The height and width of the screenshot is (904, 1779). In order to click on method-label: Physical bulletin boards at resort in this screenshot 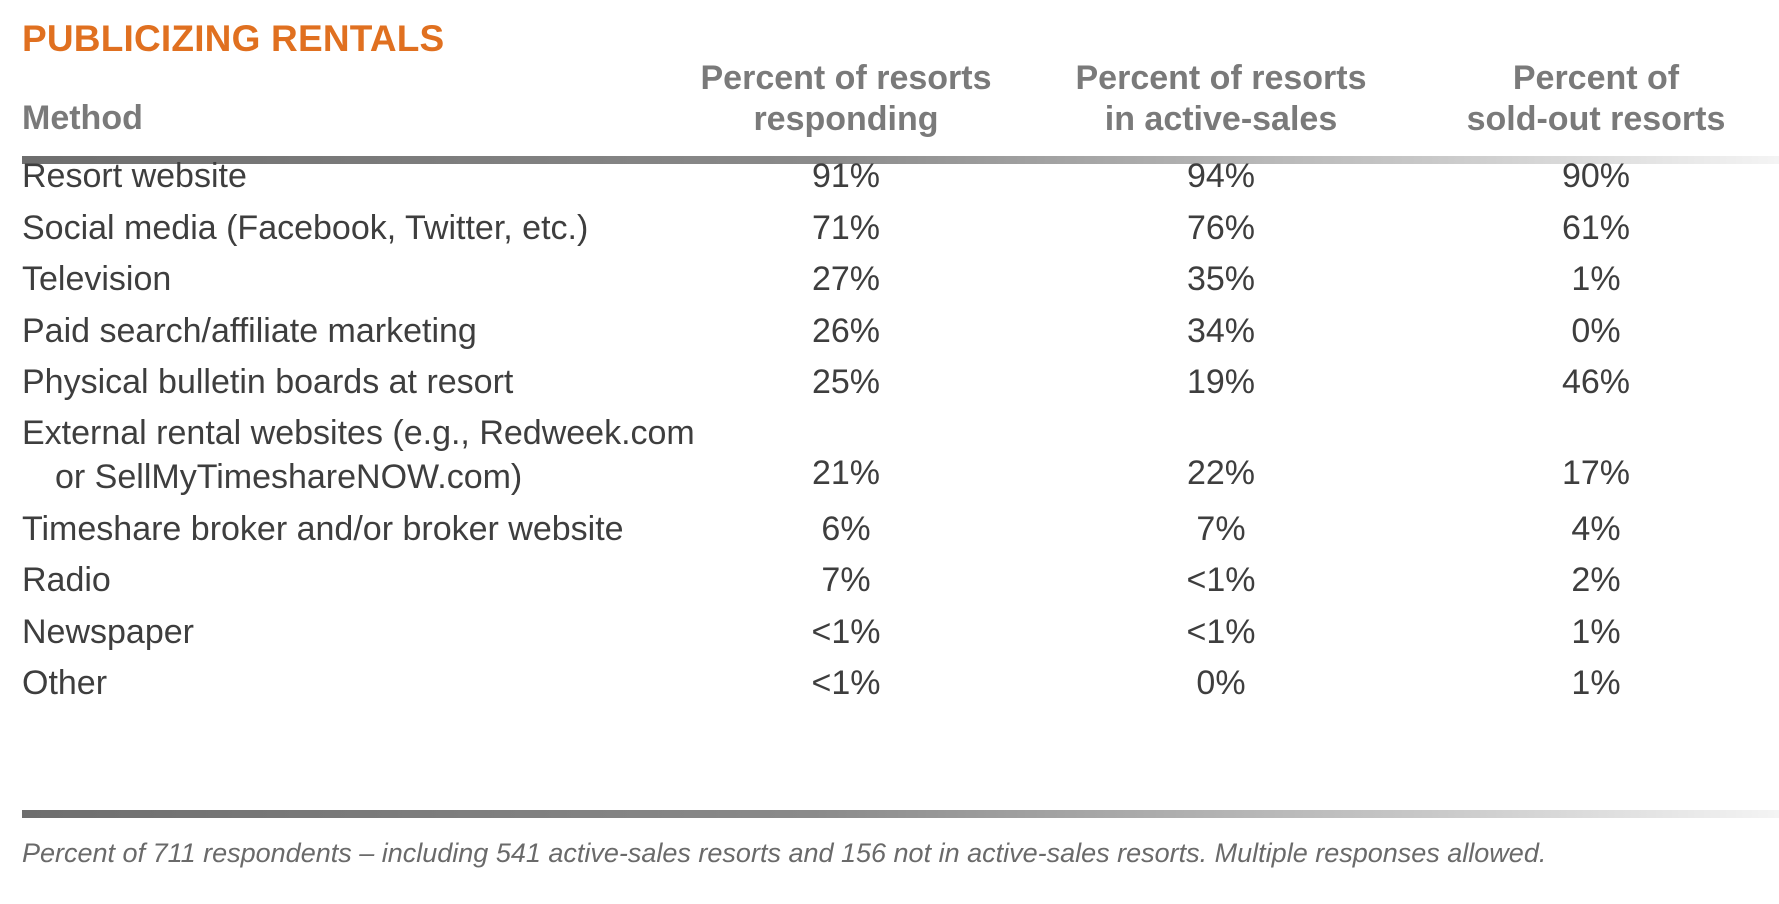, I will do `click(268, 382)`.